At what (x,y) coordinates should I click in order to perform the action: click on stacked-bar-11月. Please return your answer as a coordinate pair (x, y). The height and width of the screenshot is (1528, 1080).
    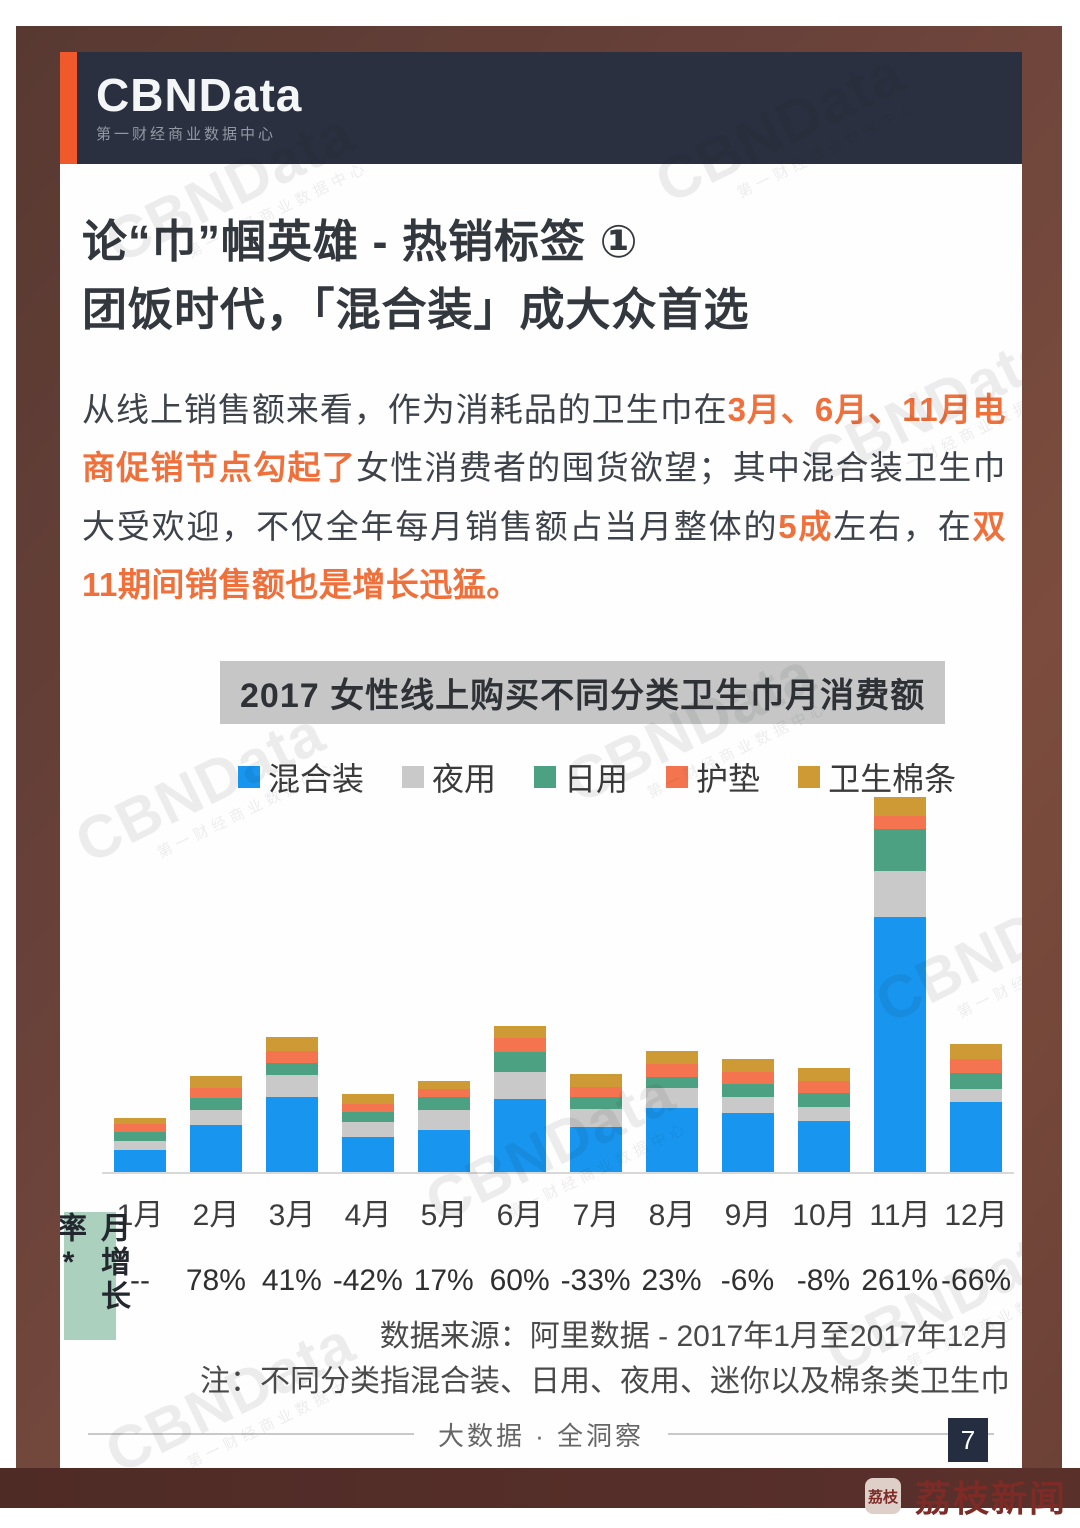
    Looking at the image, I should click on (900, 984).